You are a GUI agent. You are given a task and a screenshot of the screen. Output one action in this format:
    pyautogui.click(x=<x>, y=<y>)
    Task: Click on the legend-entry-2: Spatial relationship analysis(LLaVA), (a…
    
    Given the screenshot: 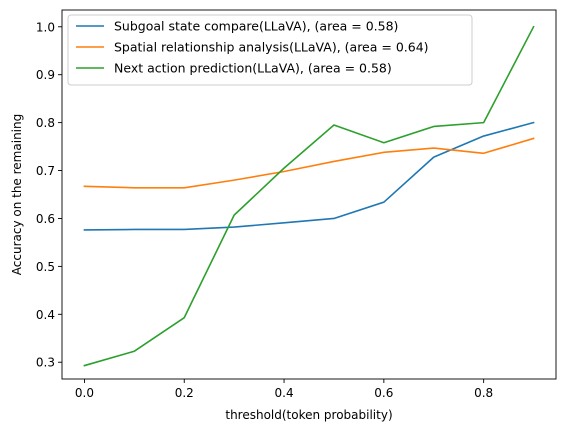 What is the action you would take?
    pyautogui.click(x=271, y=47)
    